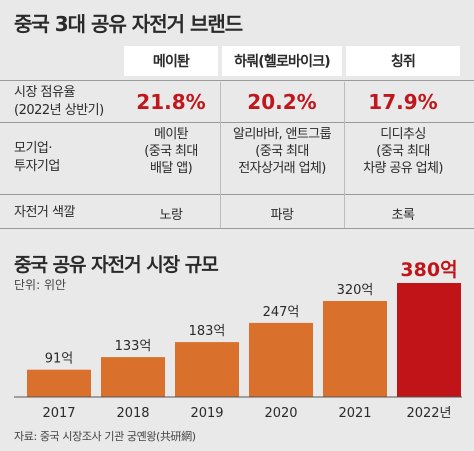  I want to click on x-tick-label: 2022년, so click(428, 413).